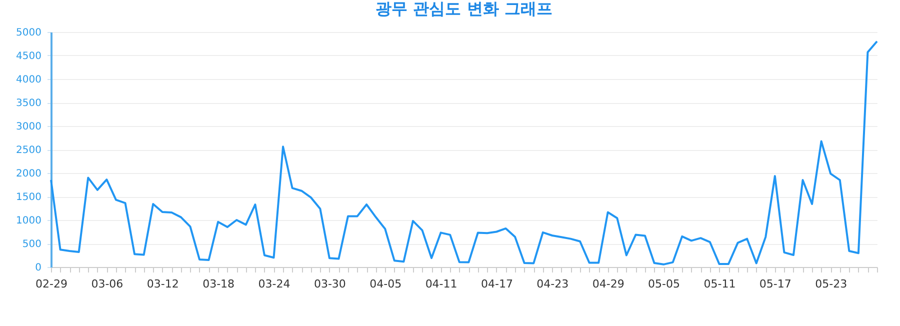  I want to click on x-tick-label: 04-05, so click(386, 284).